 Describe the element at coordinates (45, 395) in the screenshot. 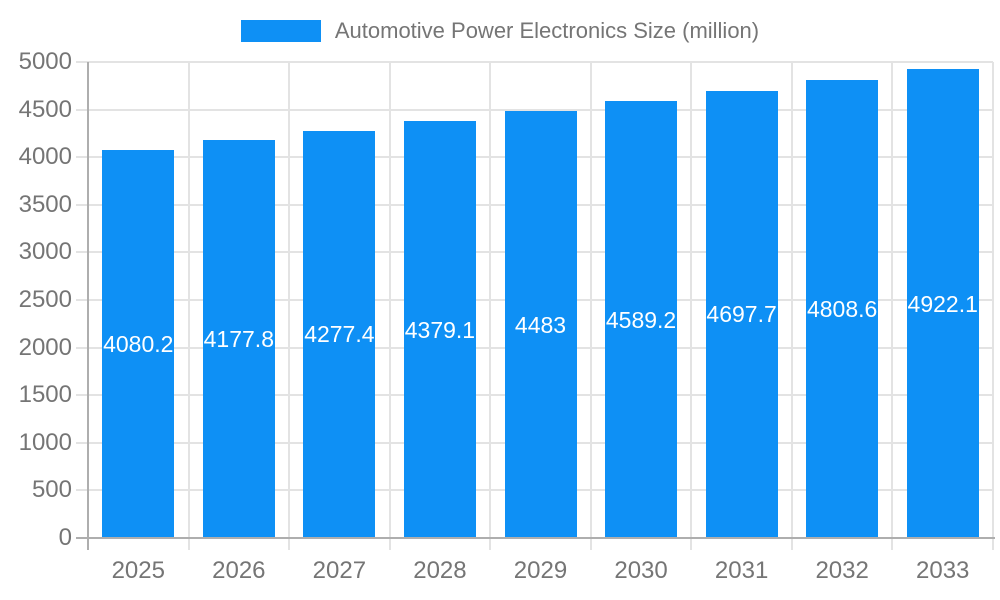

I see `y-axis-tick-label: 1500` at that location.